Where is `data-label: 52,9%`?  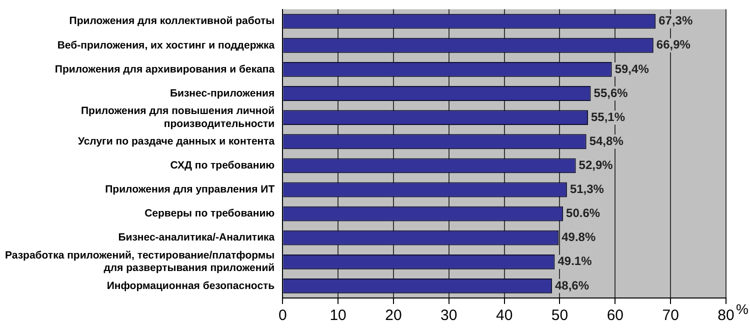 data-label: 52,9% is located at coordinates (596, 165).